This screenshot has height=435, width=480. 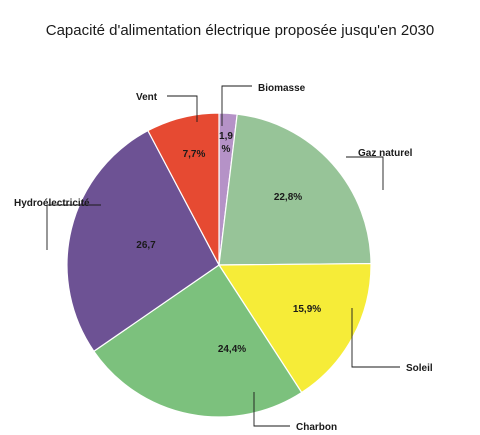 What do you see at coordinates (146, 245) in the screenshot?
I see `percent-label-hydroelectricite: 26,7` at bounding box center [146, 245].